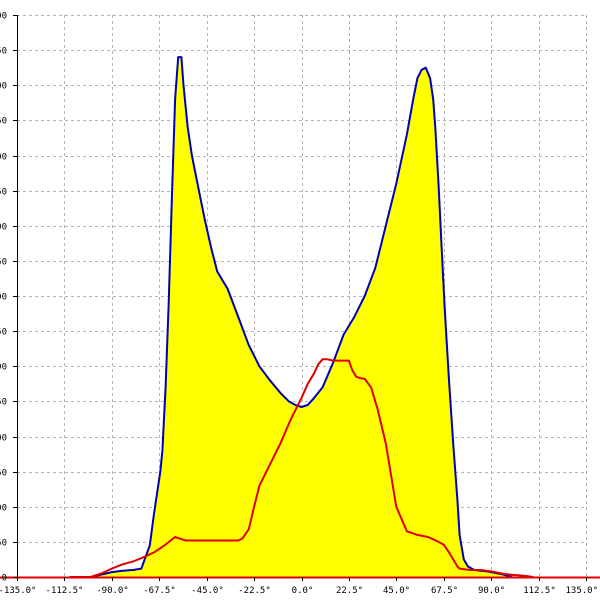  What do you see at coordinates (3, 122) in the screenshot?
I see `y-tick-label-13: 650` at bounding box center [3, 122].